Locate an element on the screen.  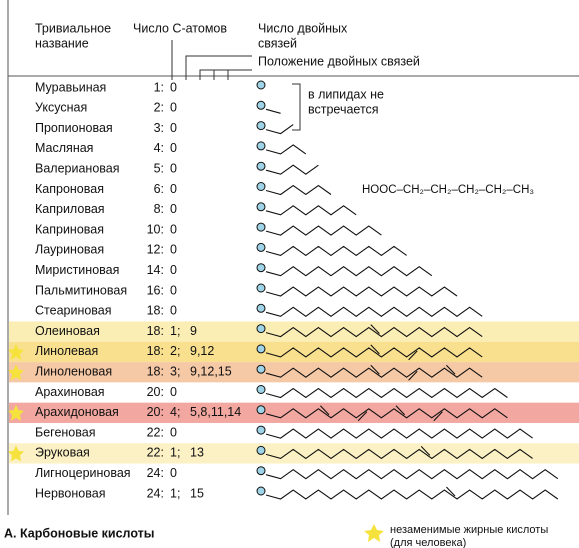
legend-star is located at coordinates (374, 533).